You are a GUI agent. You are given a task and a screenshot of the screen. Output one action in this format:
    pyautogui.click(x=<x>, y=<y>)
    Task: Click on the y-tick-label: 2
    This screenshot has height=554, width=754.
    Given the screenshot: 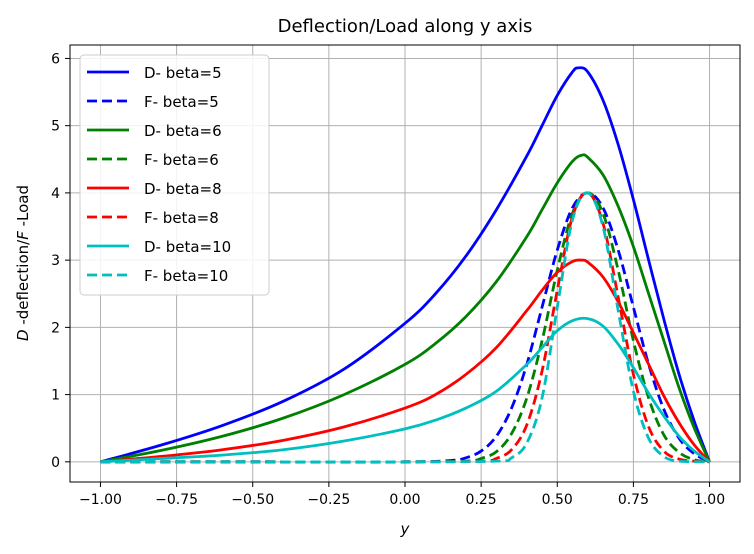 What is the action you would take?
    pyautogui.click(x=55, y=328)
    